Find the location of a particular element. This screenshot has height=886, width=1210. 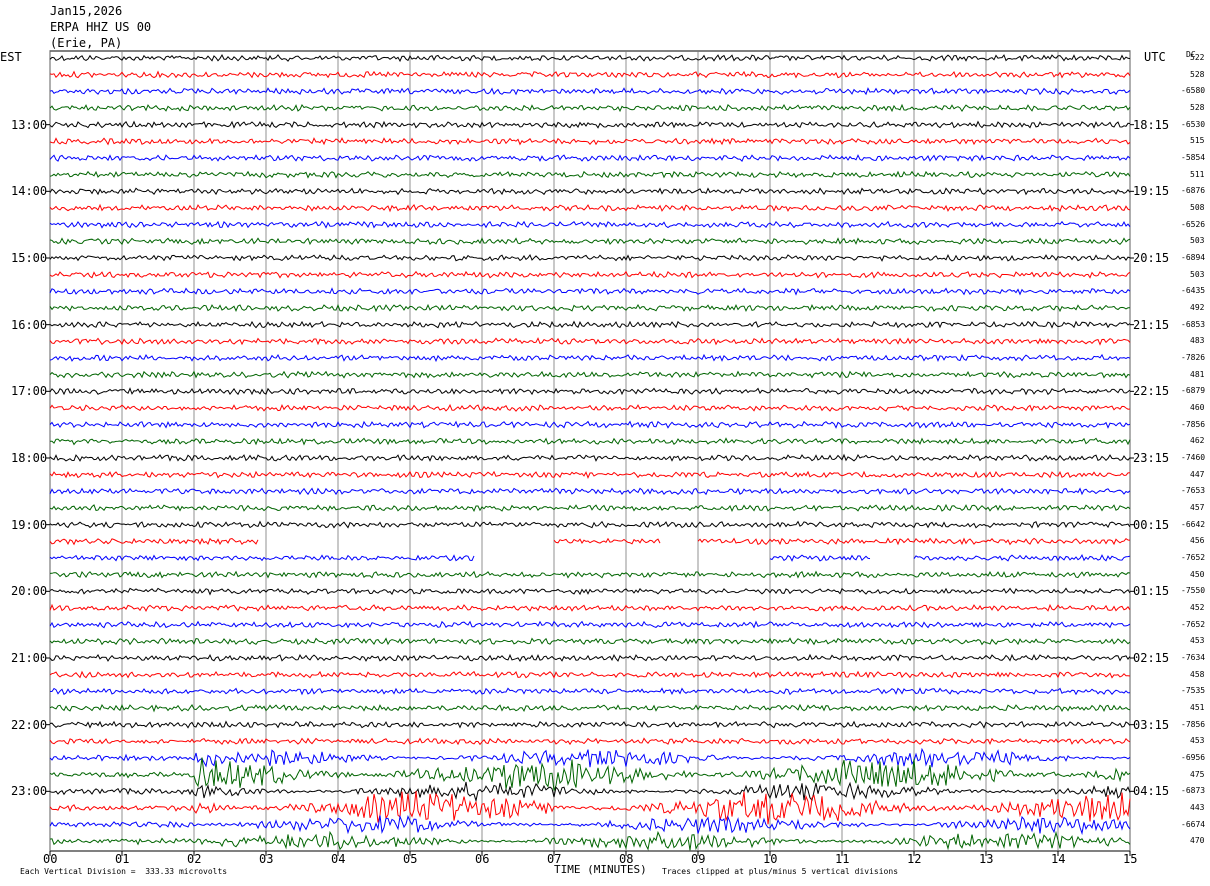

header-station: ERPA HHZ US 00 is located at coordinates (101, 27).